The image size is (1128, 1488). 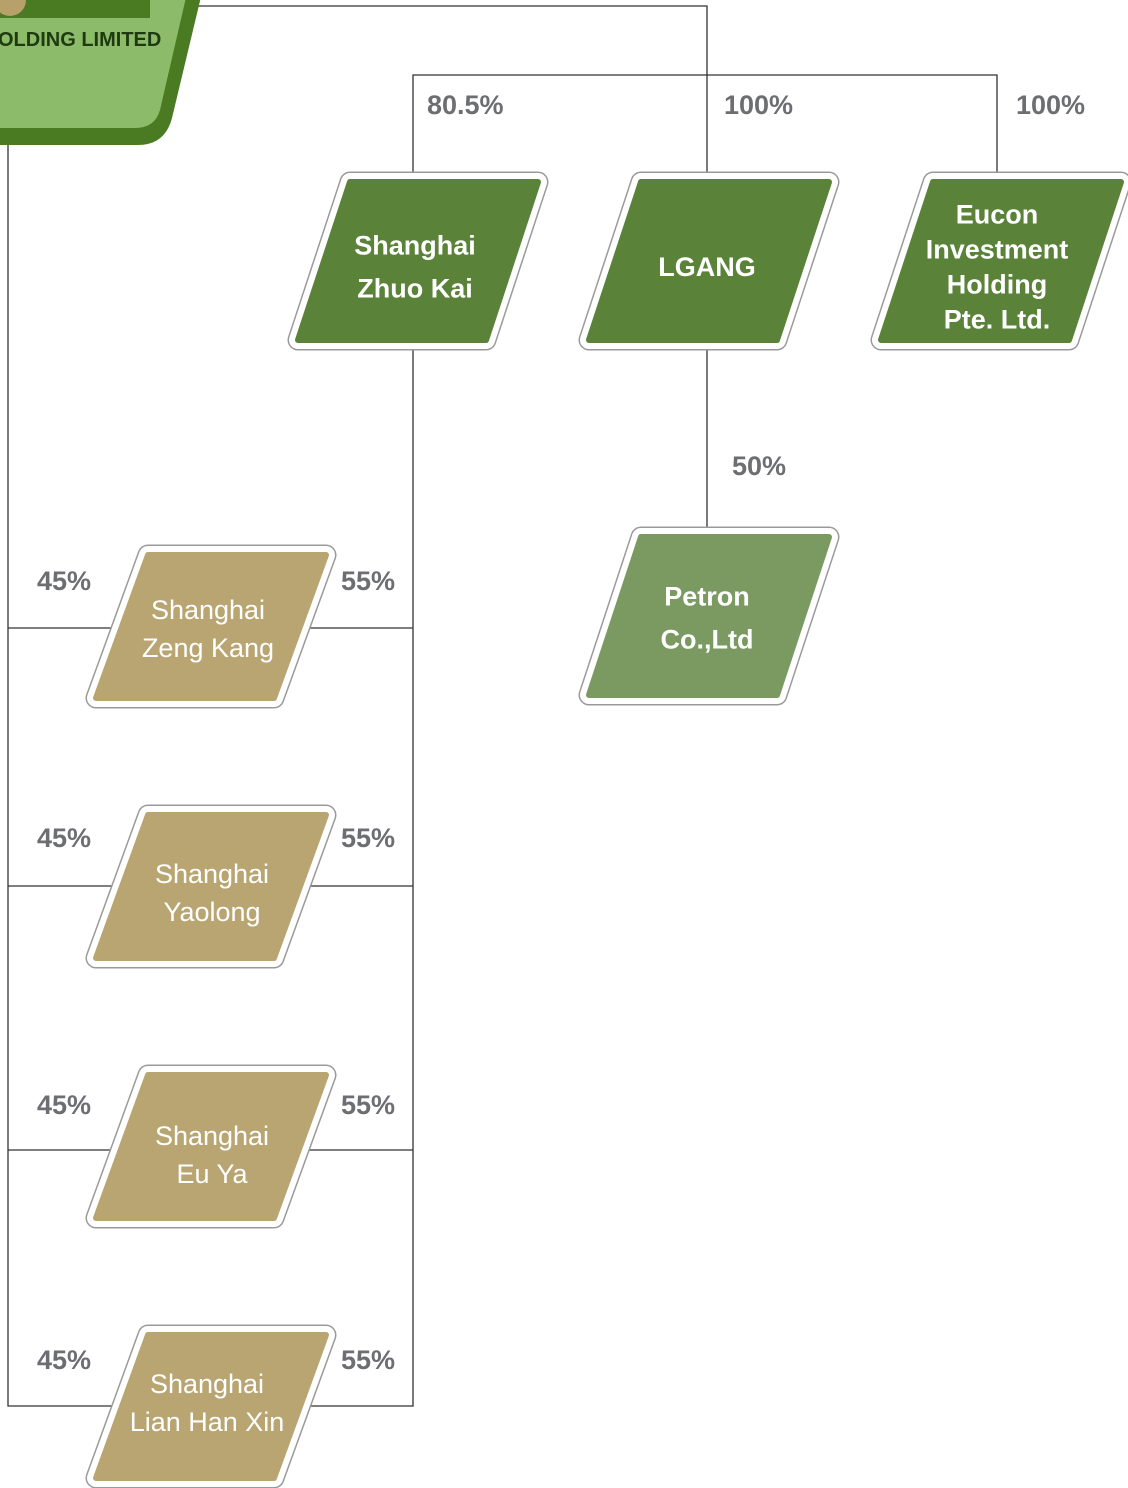 What do you see at coordinates (208, 648) in the screenshot?
I see `node-label: Zeng Kang` at bounding box center [208, 648].